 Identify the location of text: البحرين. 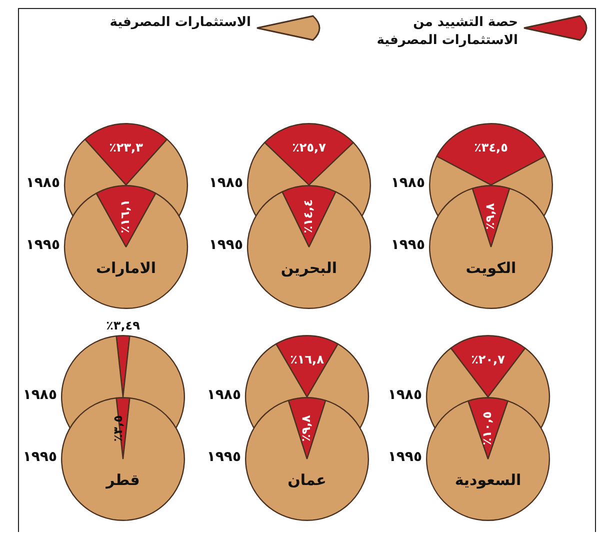
(309, 268).